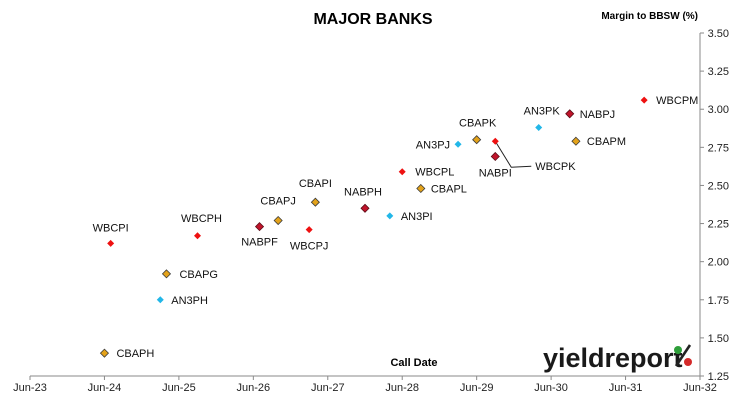  What do you see at coordinates (160, 300) in the screenshot?
I see `data-point-an3ph` at bounding box center [160, 300].